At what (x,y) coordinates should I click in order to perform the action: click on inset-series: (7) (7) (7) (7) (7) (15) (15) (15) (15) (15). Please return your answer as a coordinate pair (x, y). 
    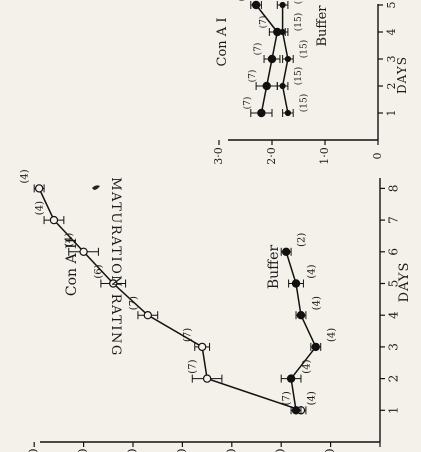
    Looking at the image, I should click on (273, 59).